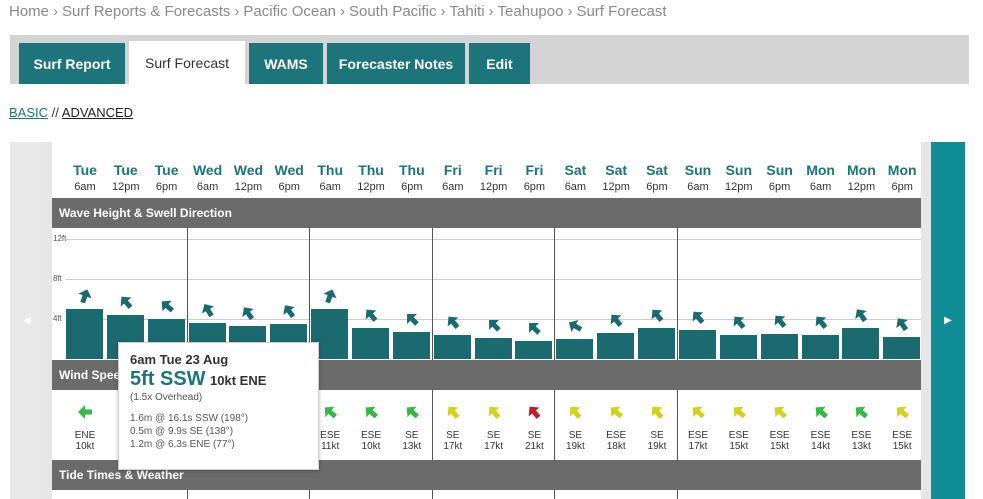  What do you see at coordinates (371, 170) in the screenshot?
I see `day-label: Thu` at bounding box center [371, 170].